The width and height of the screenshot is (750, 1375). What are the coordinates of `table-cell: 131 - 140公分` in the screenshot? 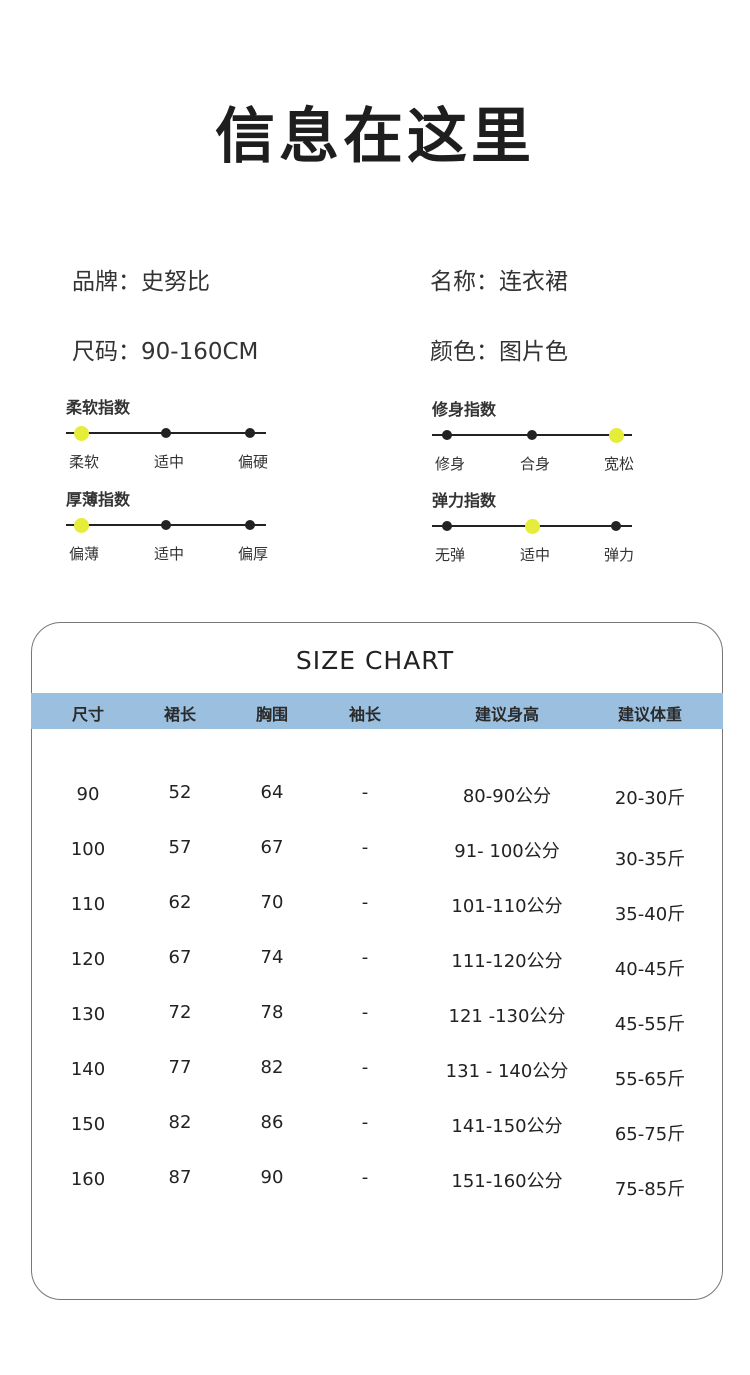 It's located at (507, 1071).